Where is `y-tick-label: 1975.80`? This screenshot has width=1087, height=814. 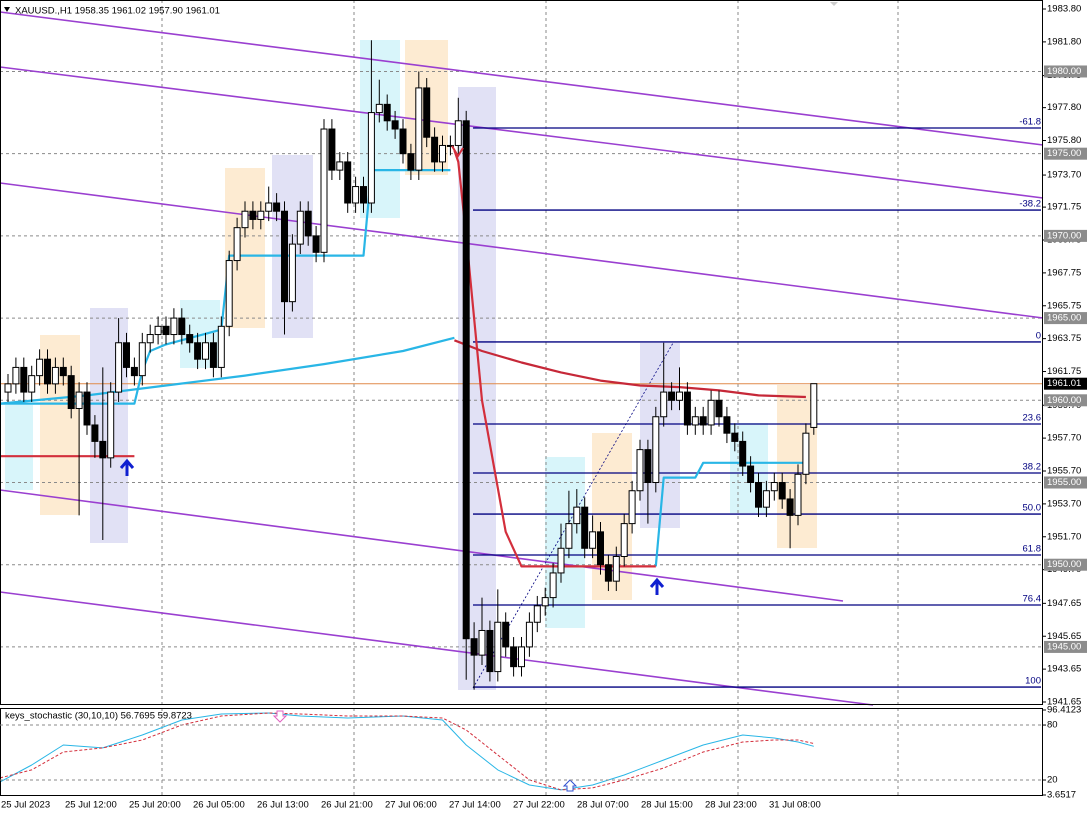 y-tick-label: 1975.80 is located at coordinates (1064, 140).